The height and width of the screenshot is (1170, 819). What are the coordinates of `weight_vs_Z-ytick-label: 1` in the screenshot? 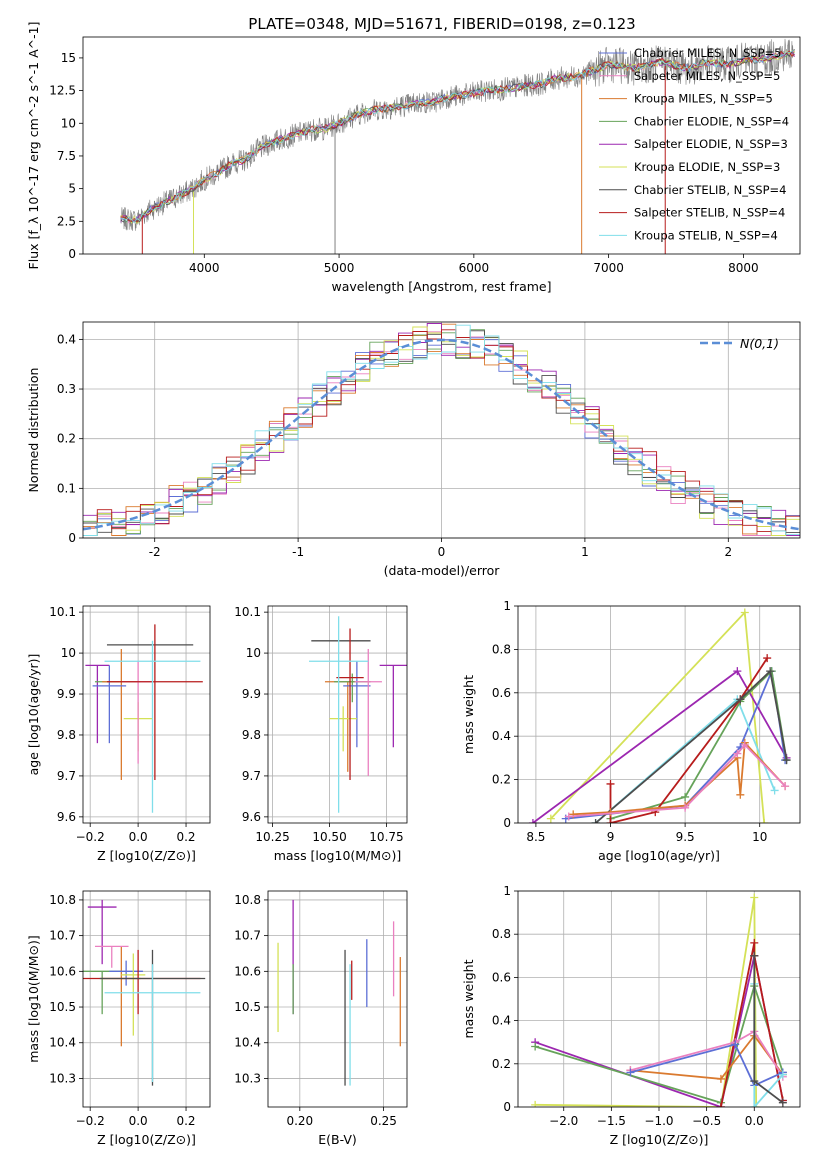 It's located at (507, 891).